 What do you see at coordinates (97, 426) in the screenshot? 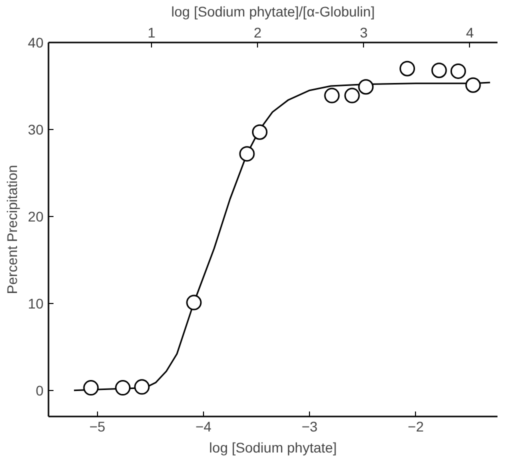
I see `x-tick-label: −5` at bounding box center [97, 426].